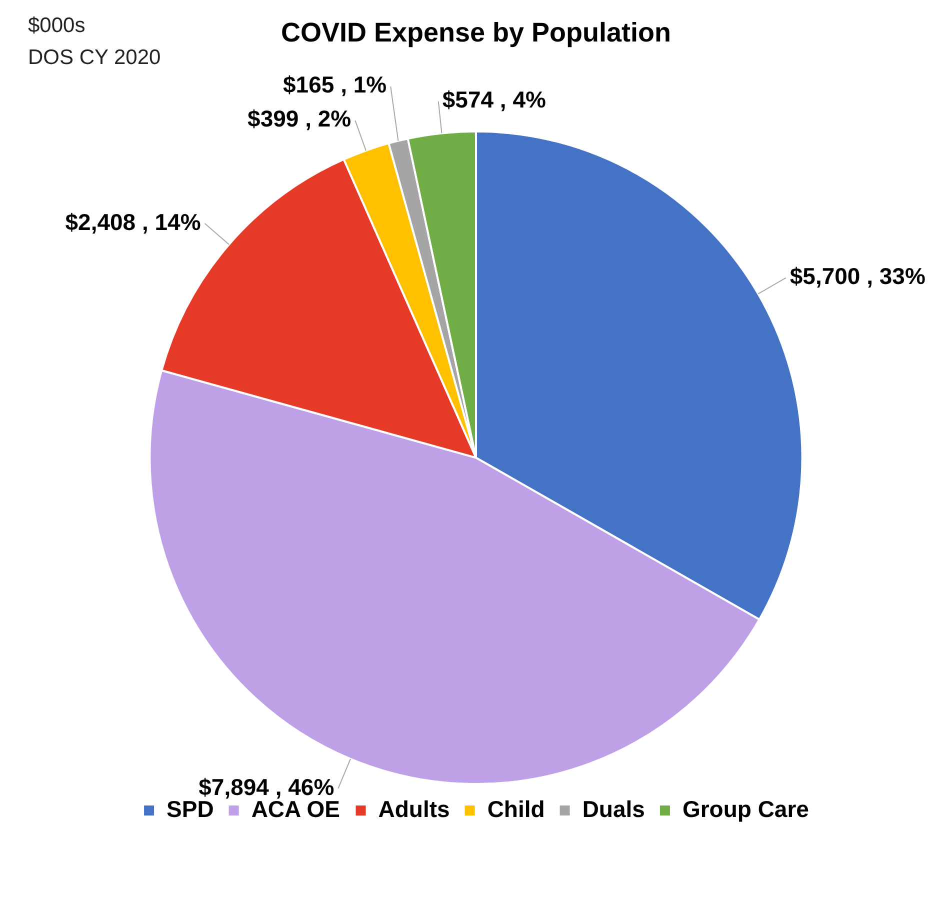  What do you see at coordinates (476, 33) in the screenshot?
I see `chart-title: COVID Expense by Population` at bounding box center [476, 33].